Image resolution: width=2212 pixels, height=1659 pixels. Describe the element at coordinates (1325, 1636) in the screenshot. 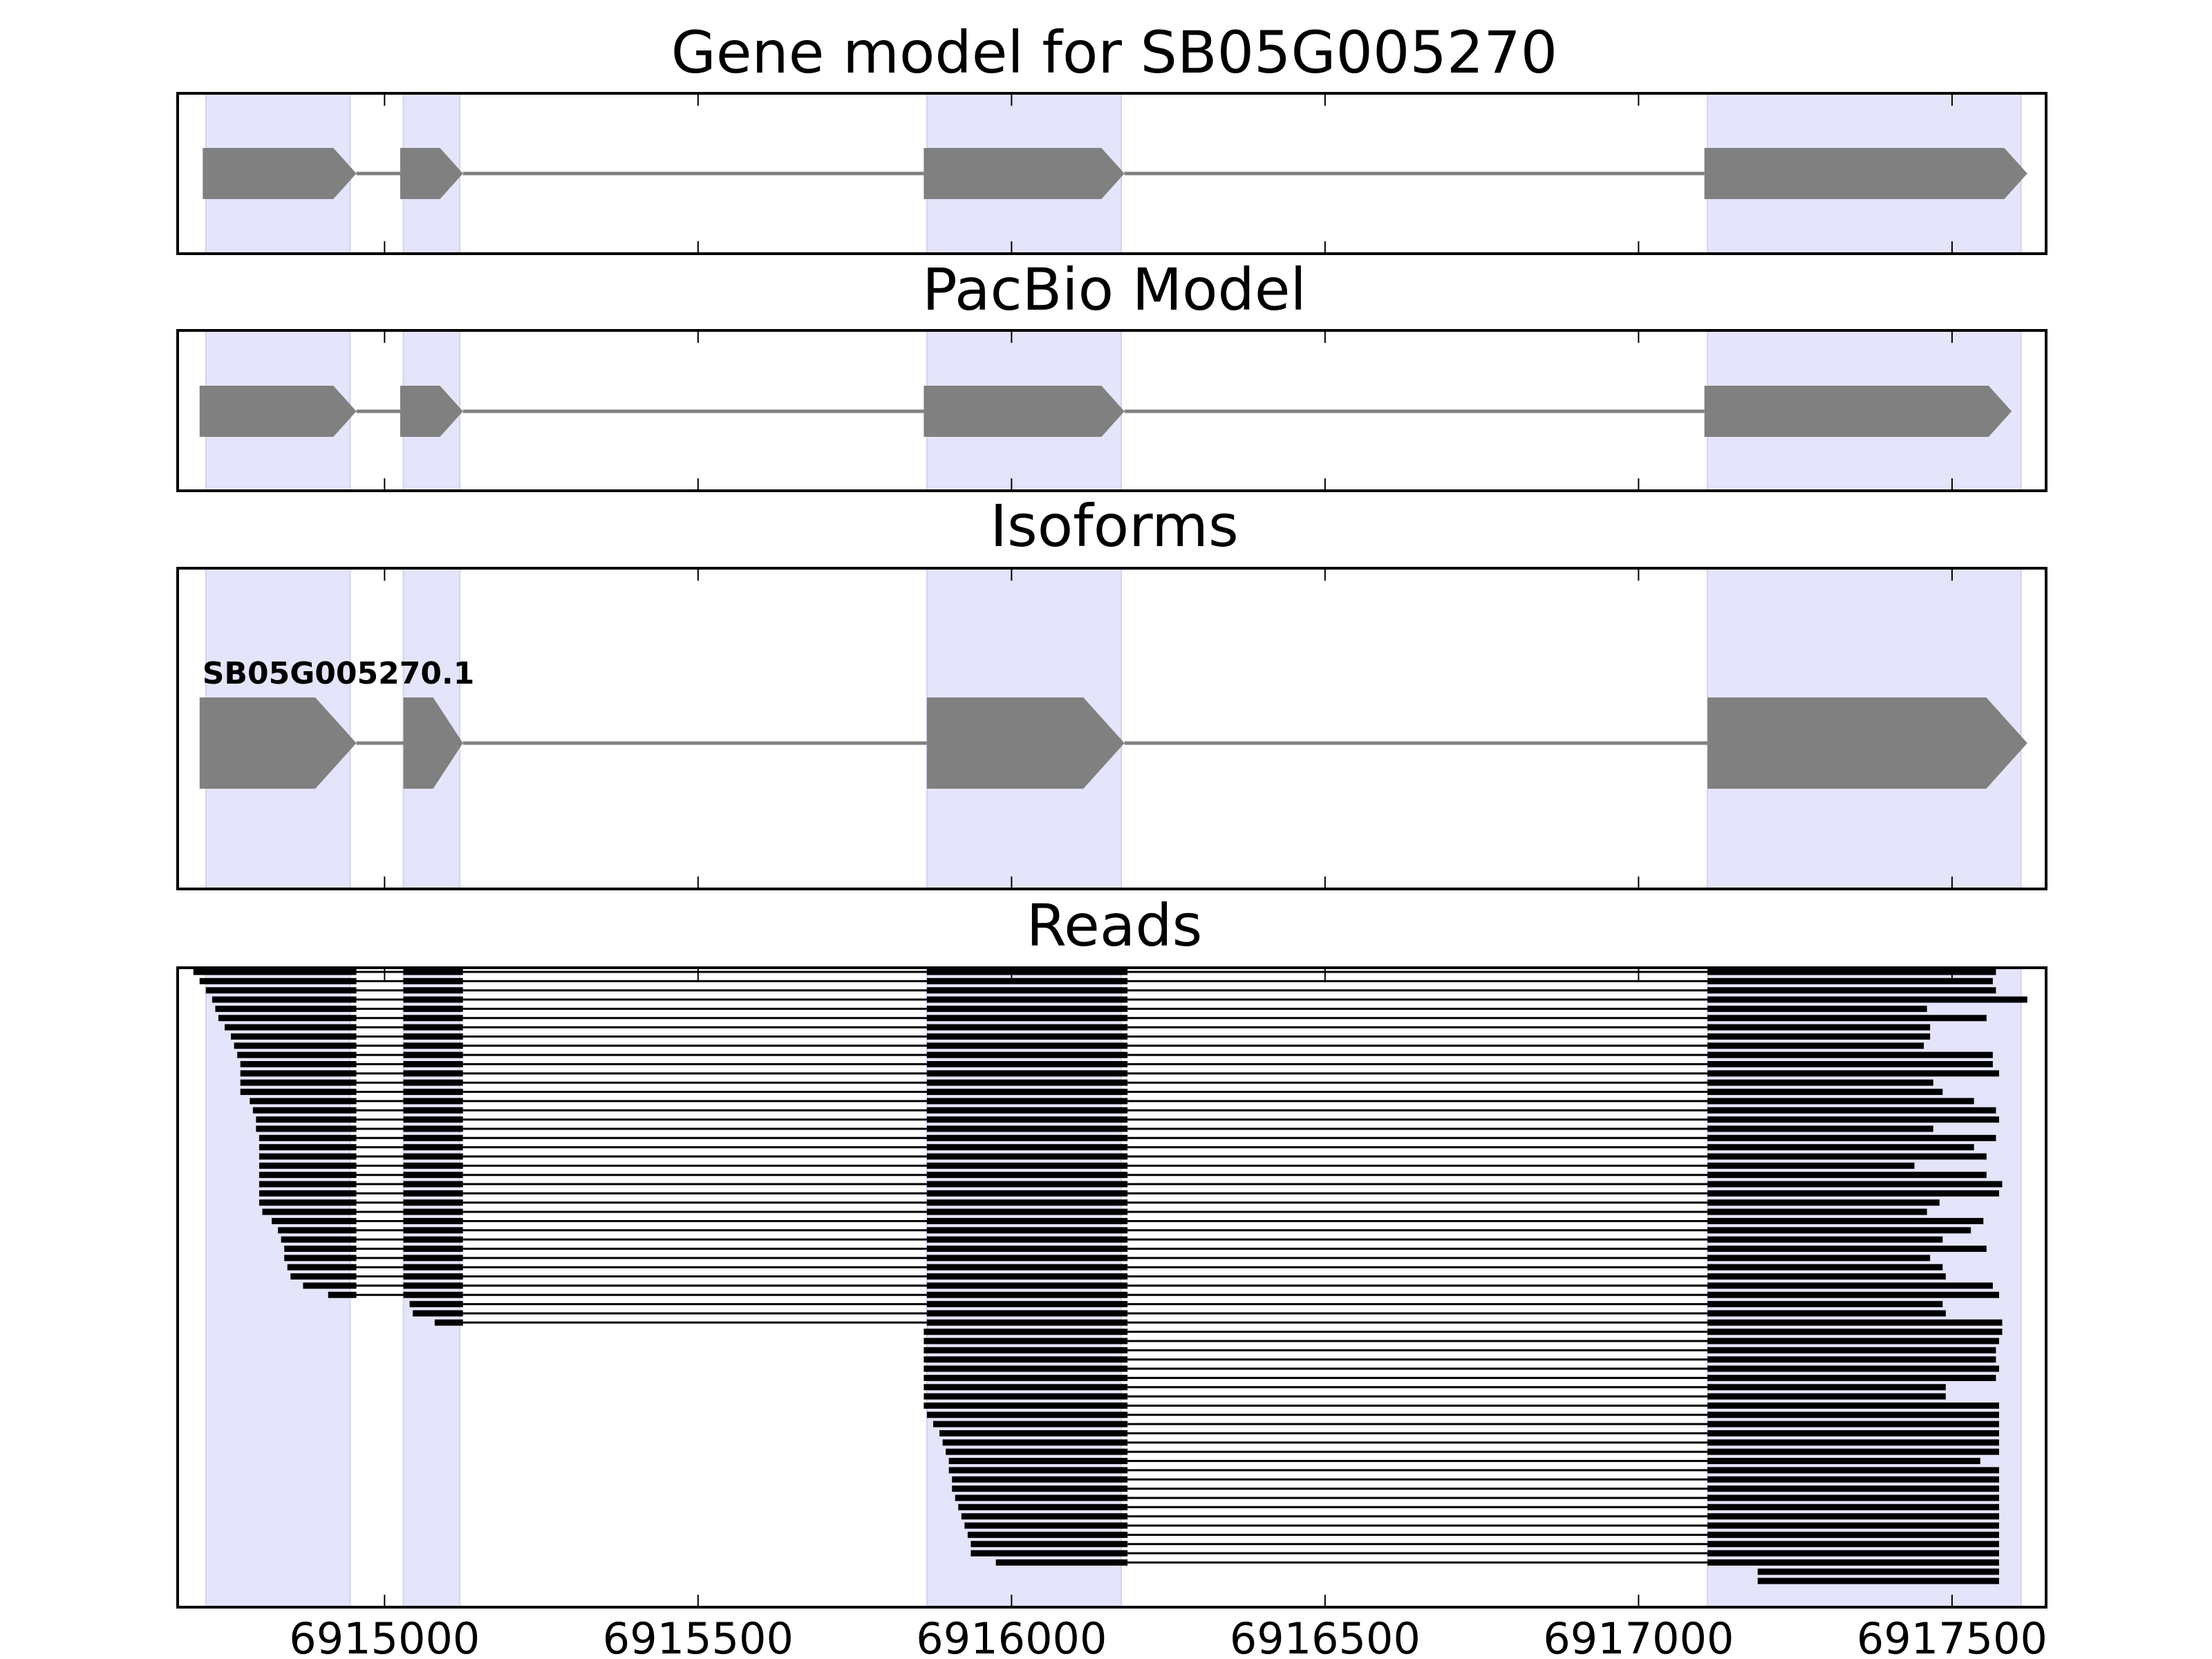

I see `x-tick-label: 6916500` at that location.